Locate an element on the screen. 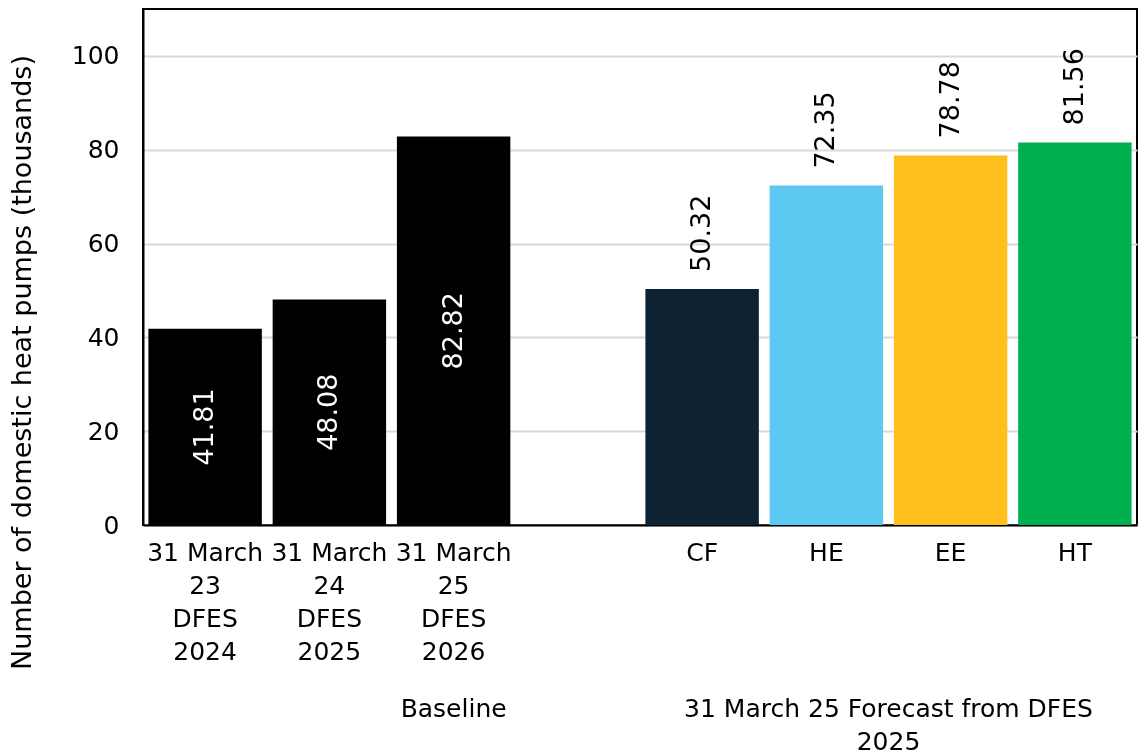 This screenshot has height=753, width=1139. x-tick-label: HT is located at coordinates (1075, 552).